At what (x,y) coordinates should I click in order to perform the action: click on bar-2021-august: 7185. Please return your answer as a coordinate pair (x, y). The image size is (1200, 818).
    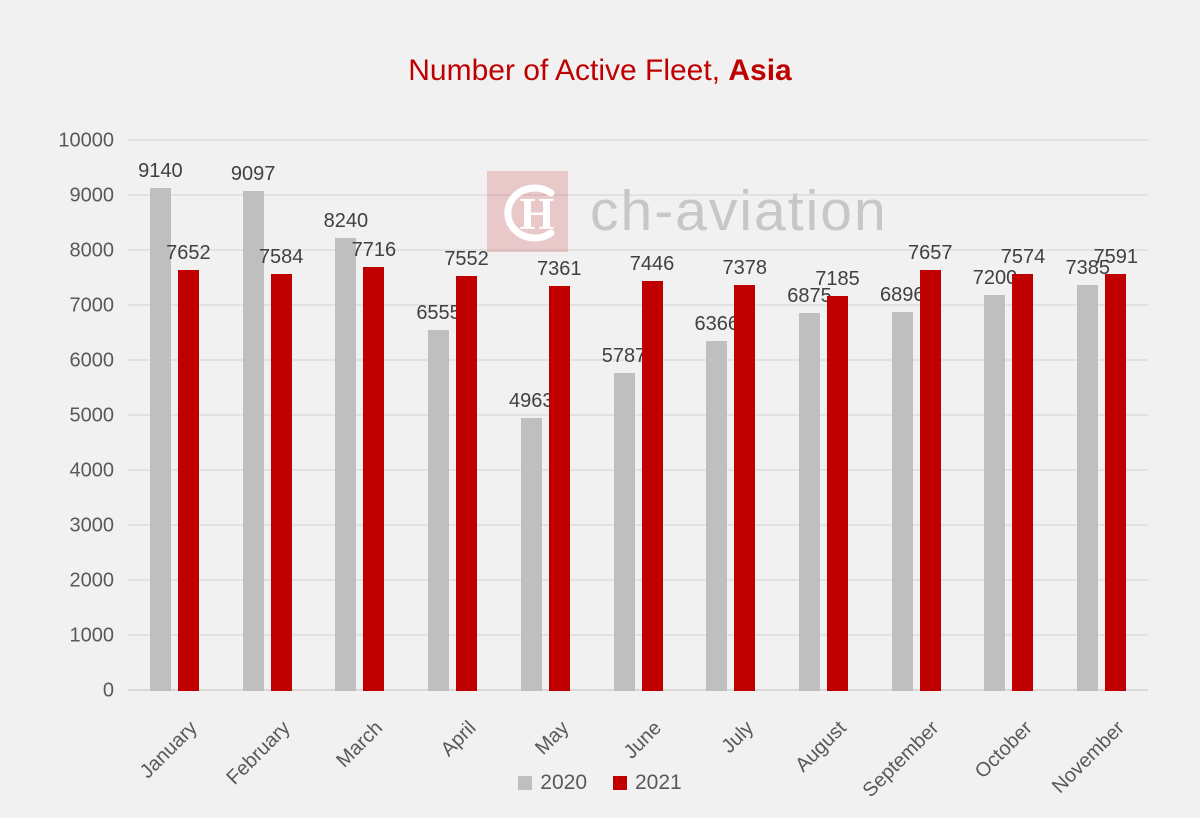
    Looking at the image, I should click on (837, 479).